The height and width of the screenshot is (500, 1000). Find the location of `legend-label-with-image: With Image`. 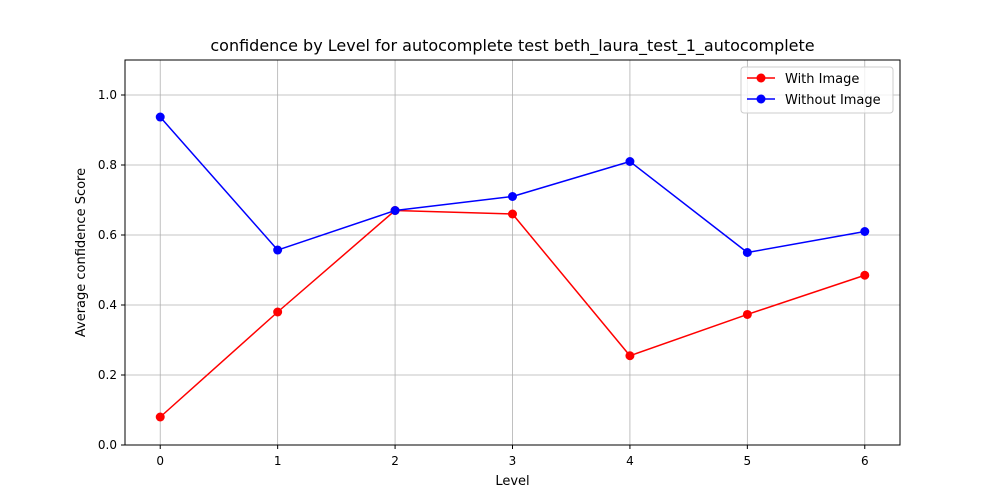

legend-label-with-image: With Image is located at coordinates (822, 79).